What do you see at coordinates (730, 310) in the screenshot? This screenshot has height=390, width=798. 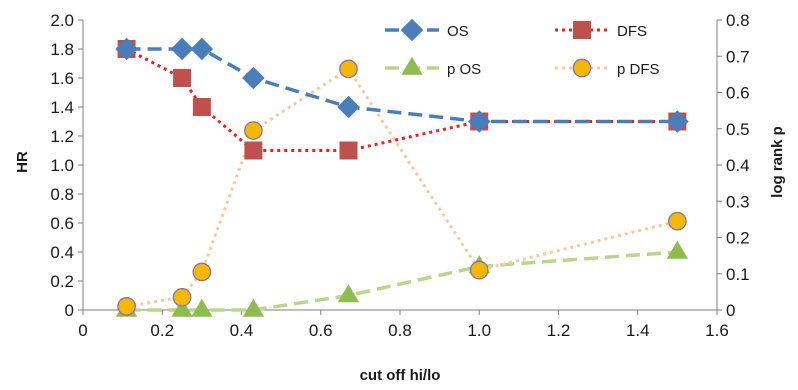 I see `y-right-tick-label: 0` at bounding box center [730, 310].